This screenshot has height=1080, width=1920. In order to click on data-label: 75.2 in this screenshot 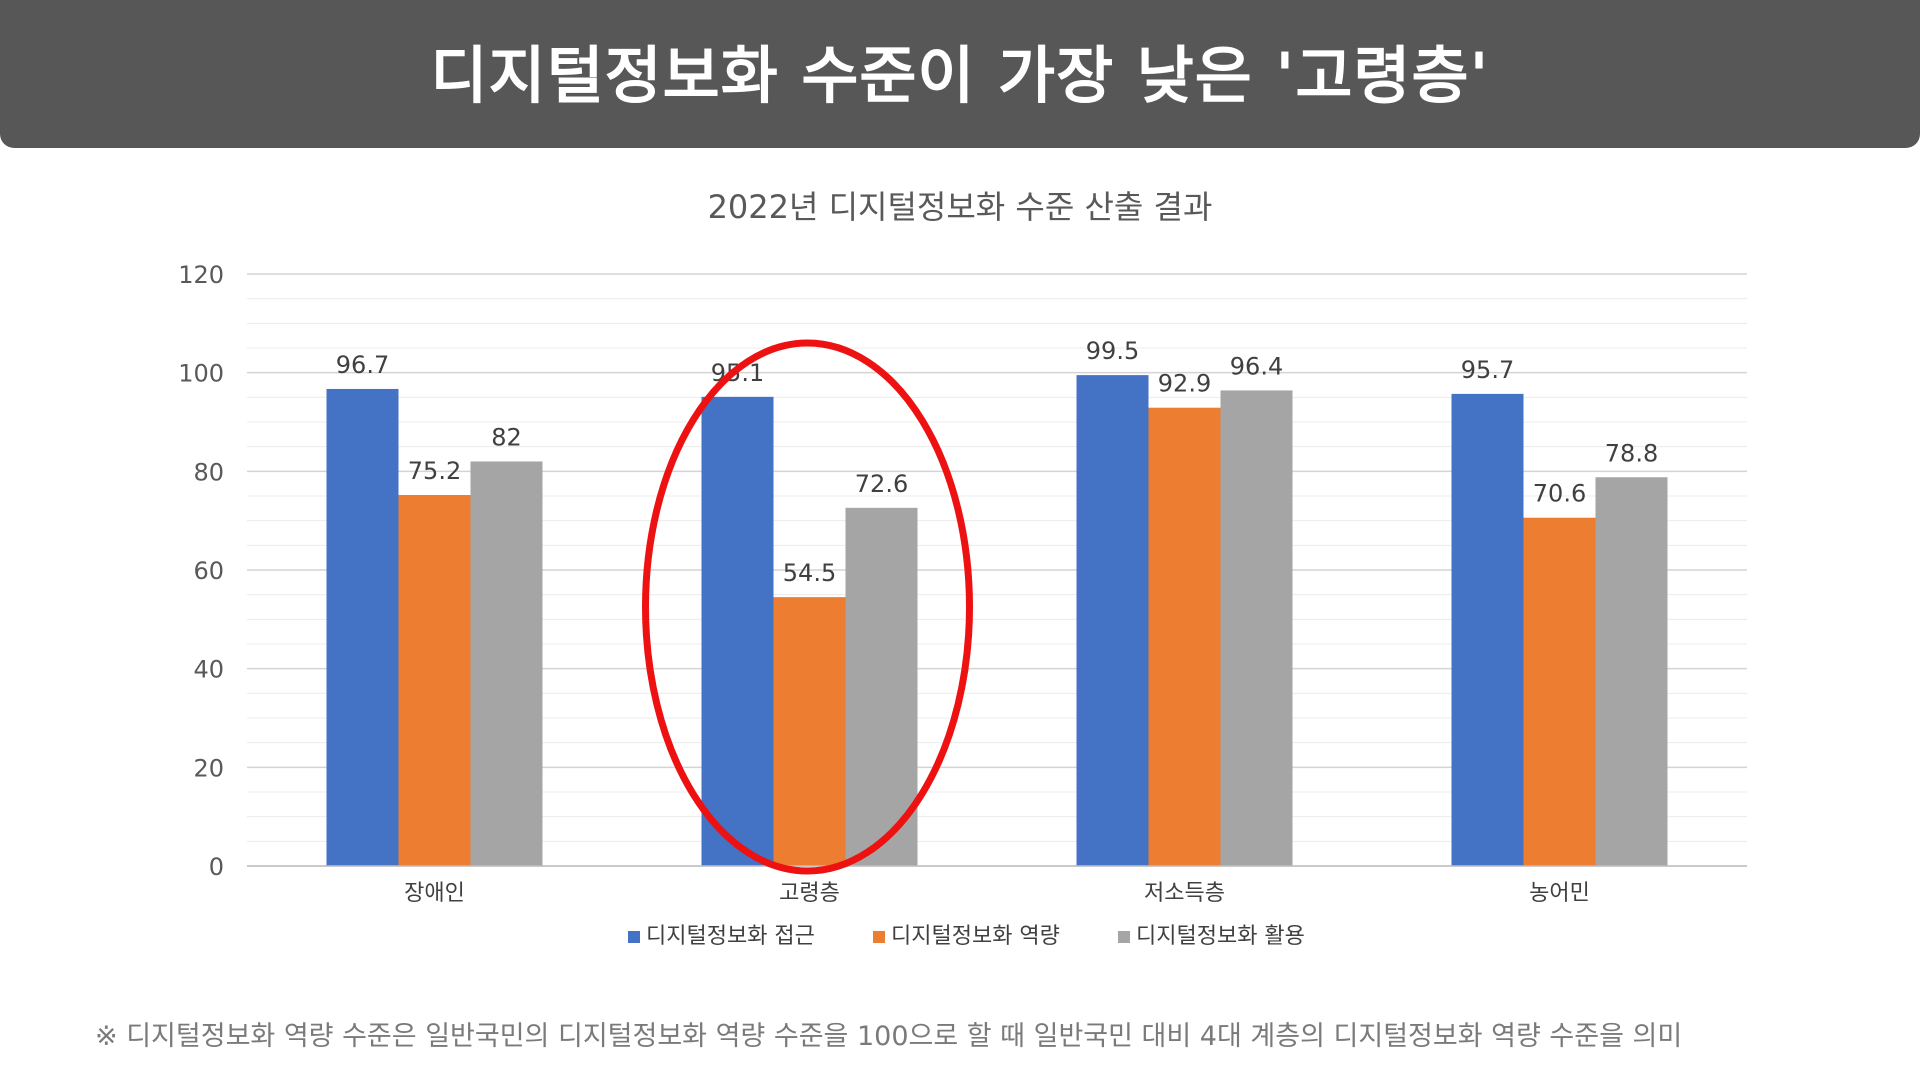, I will do `click(434, 471)`.